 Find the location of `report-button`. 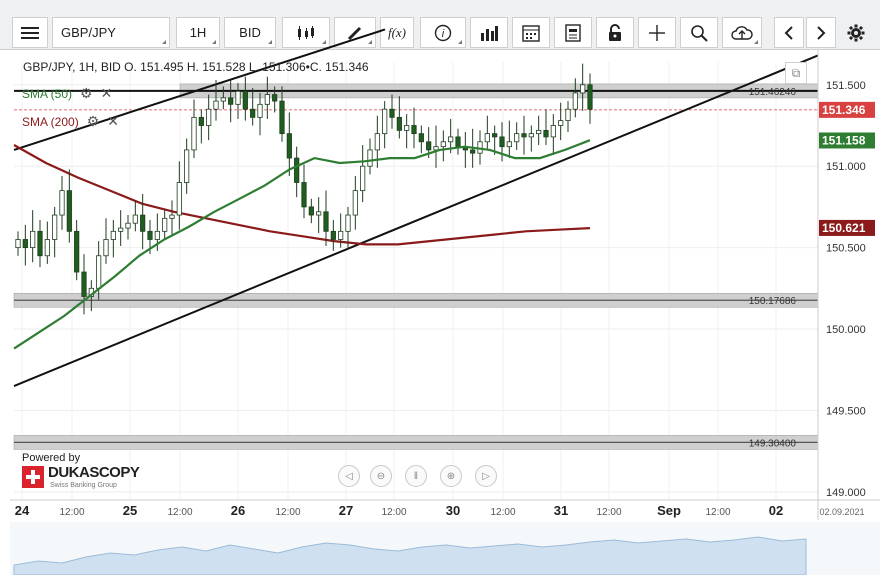

report-button is located at coordinates (573, 32).